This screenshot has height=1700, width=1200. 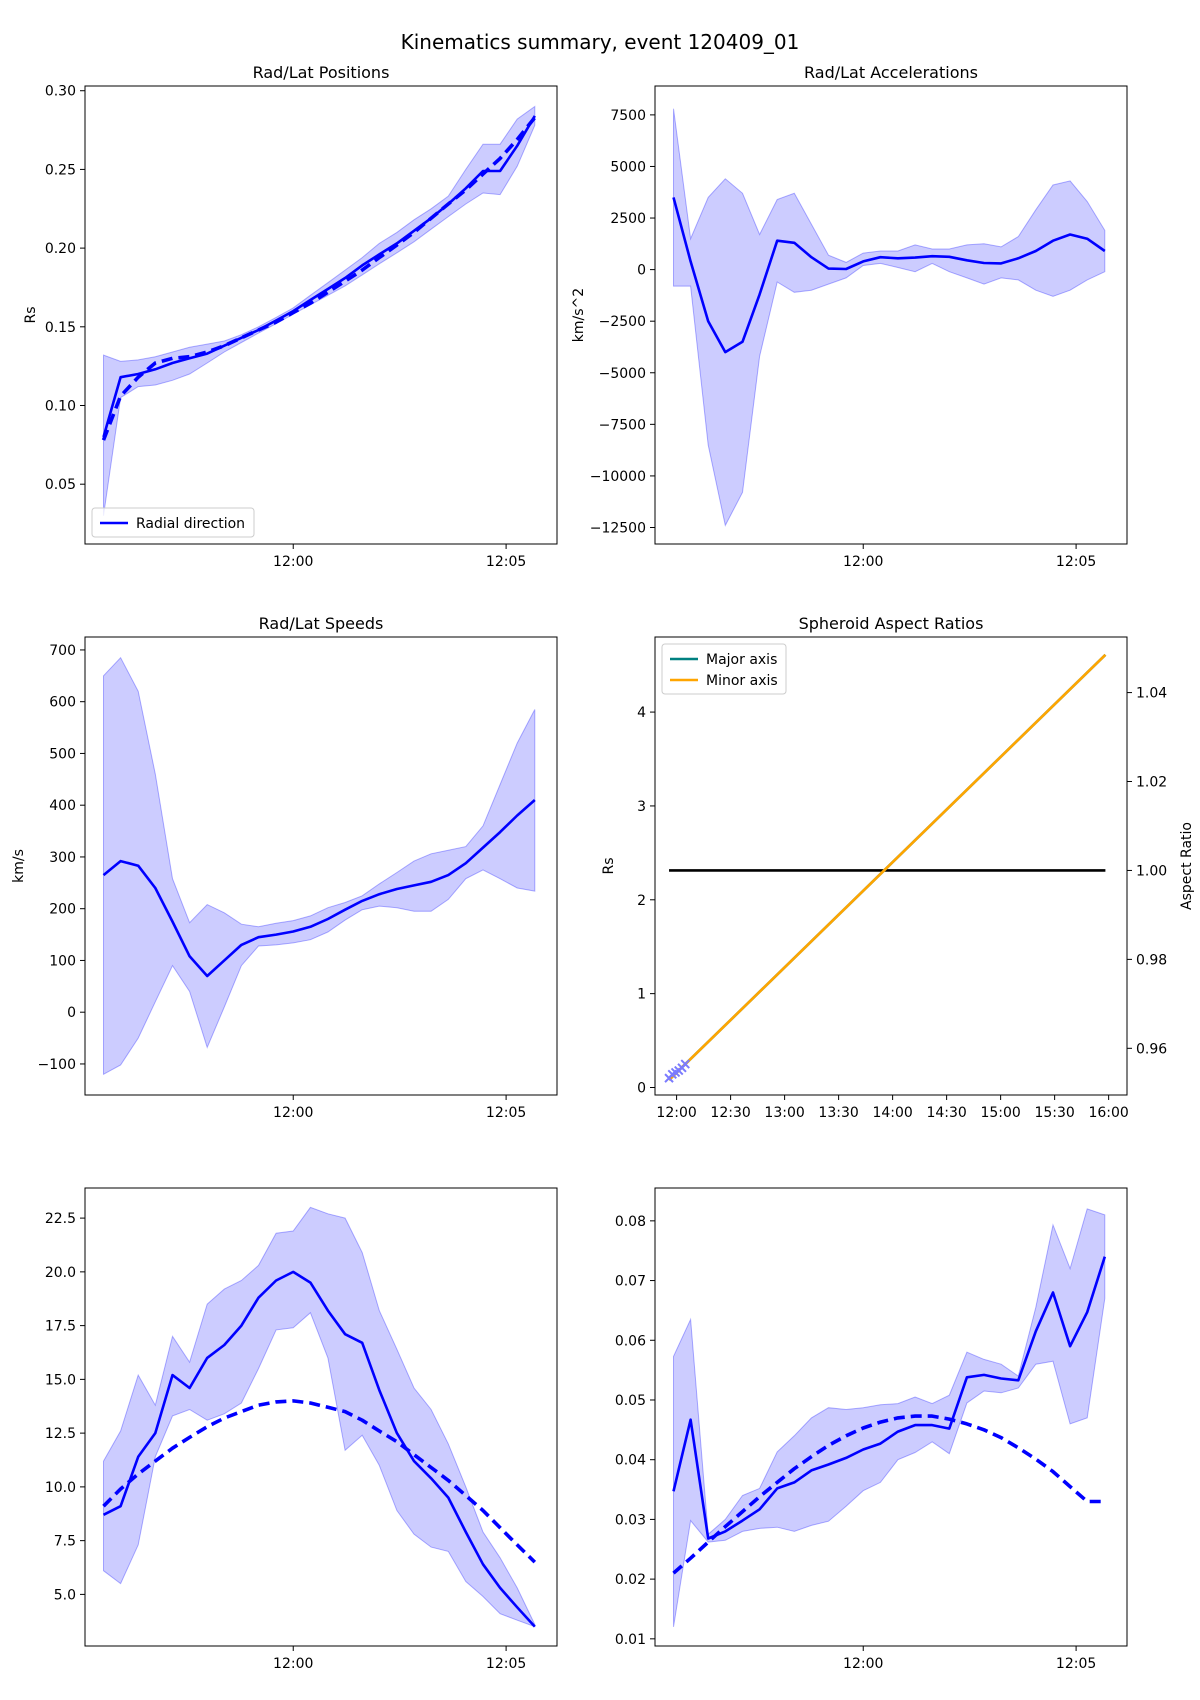 What do you see at coordinates (628, 219) in the screenshot?
I see `y-tick-label: 2500` at bounding box center [628, 219].